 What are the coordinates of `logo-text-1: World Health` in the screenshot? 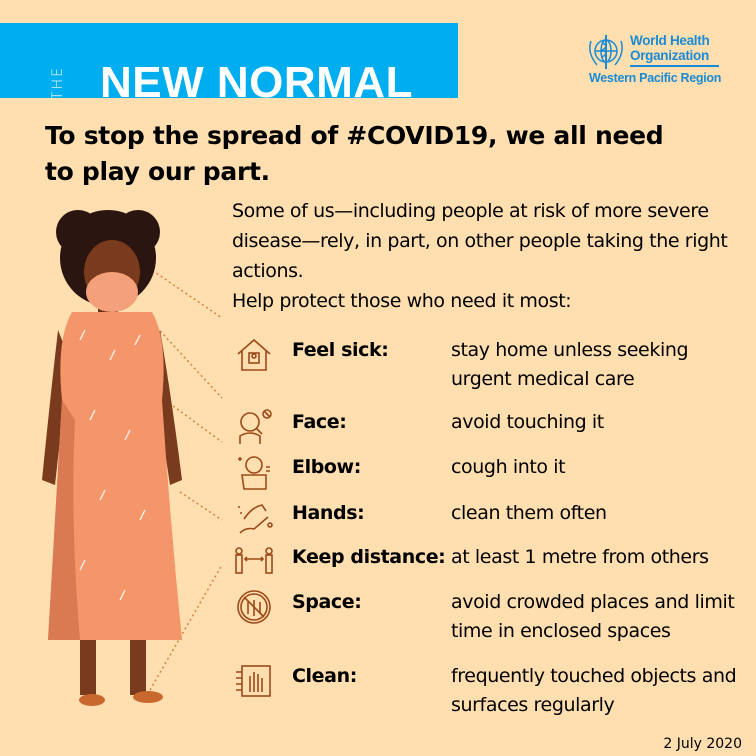 It's located at (670, 40).